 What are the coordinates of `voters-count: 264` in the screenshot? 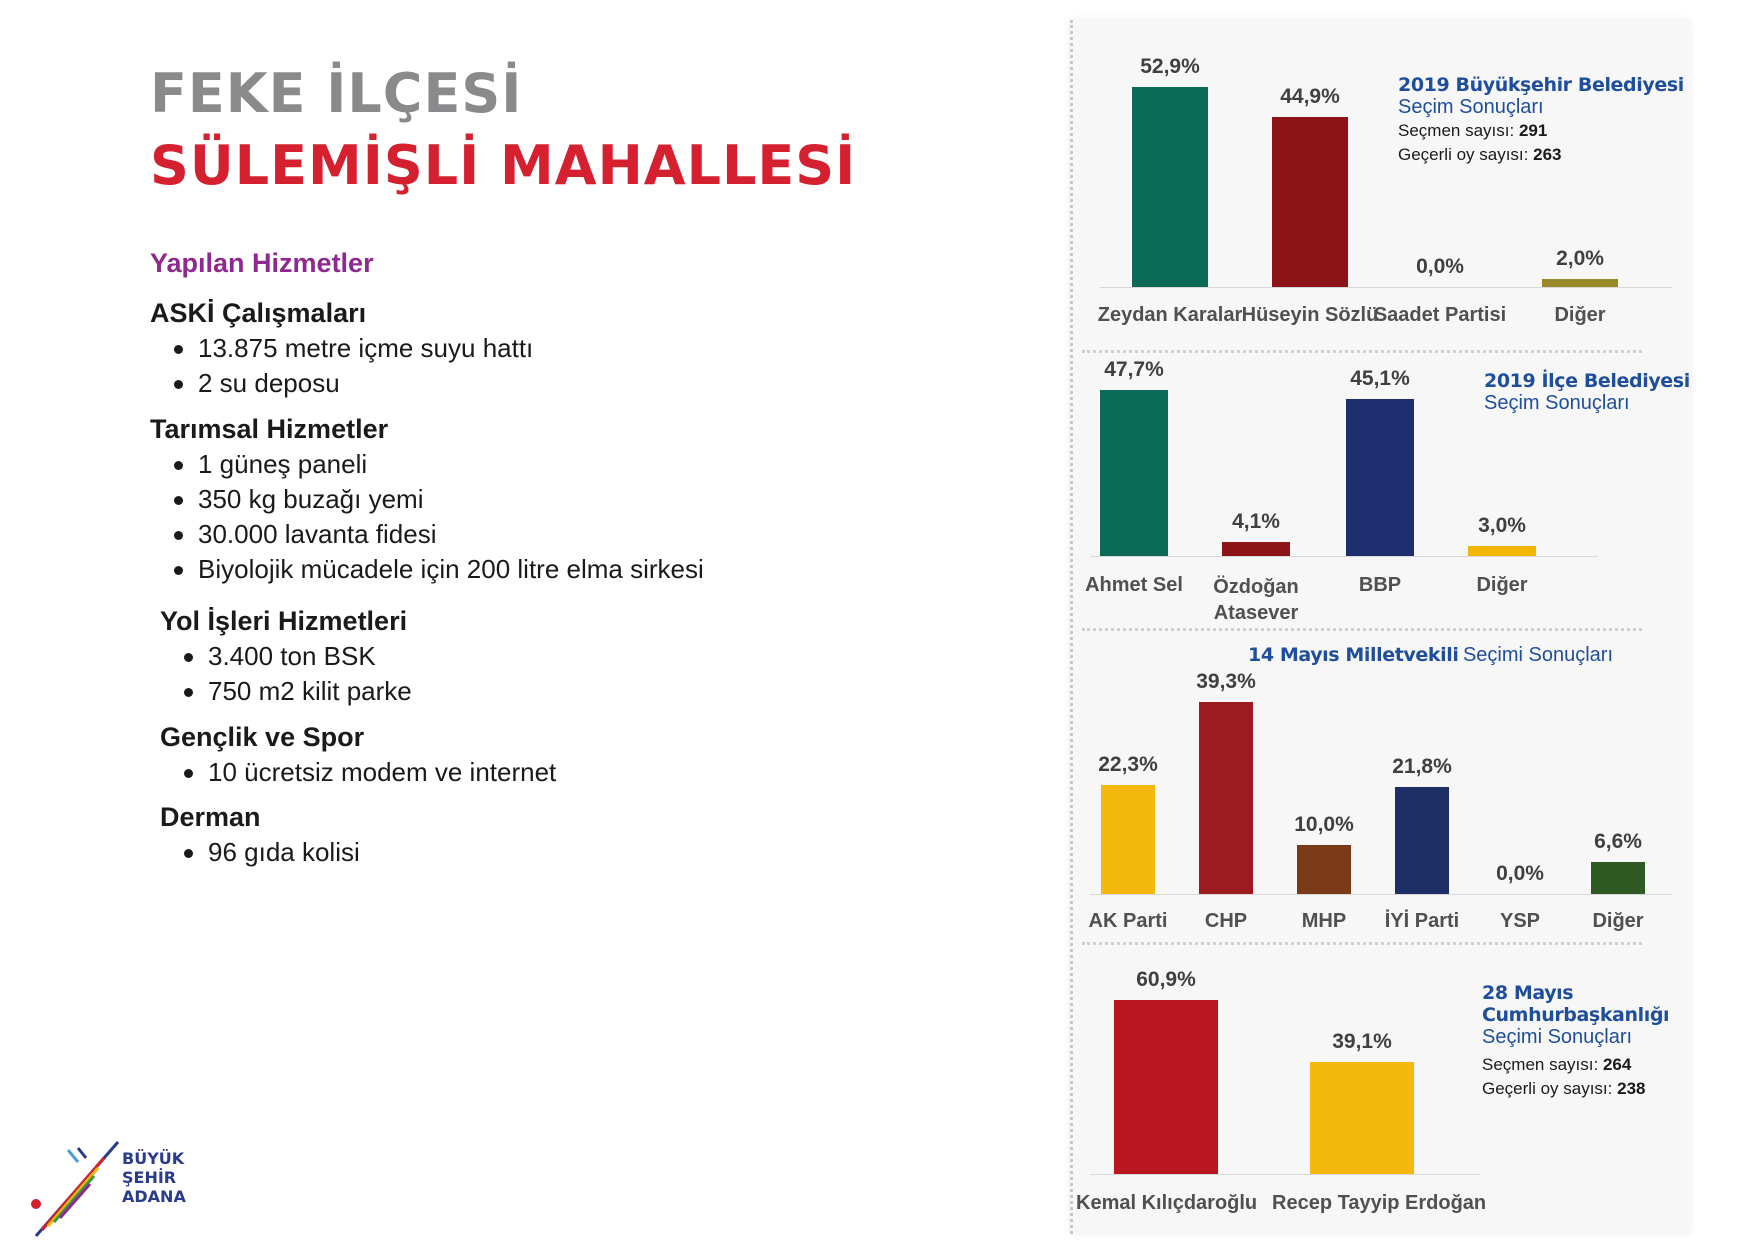 It's located at (1617, 1064).